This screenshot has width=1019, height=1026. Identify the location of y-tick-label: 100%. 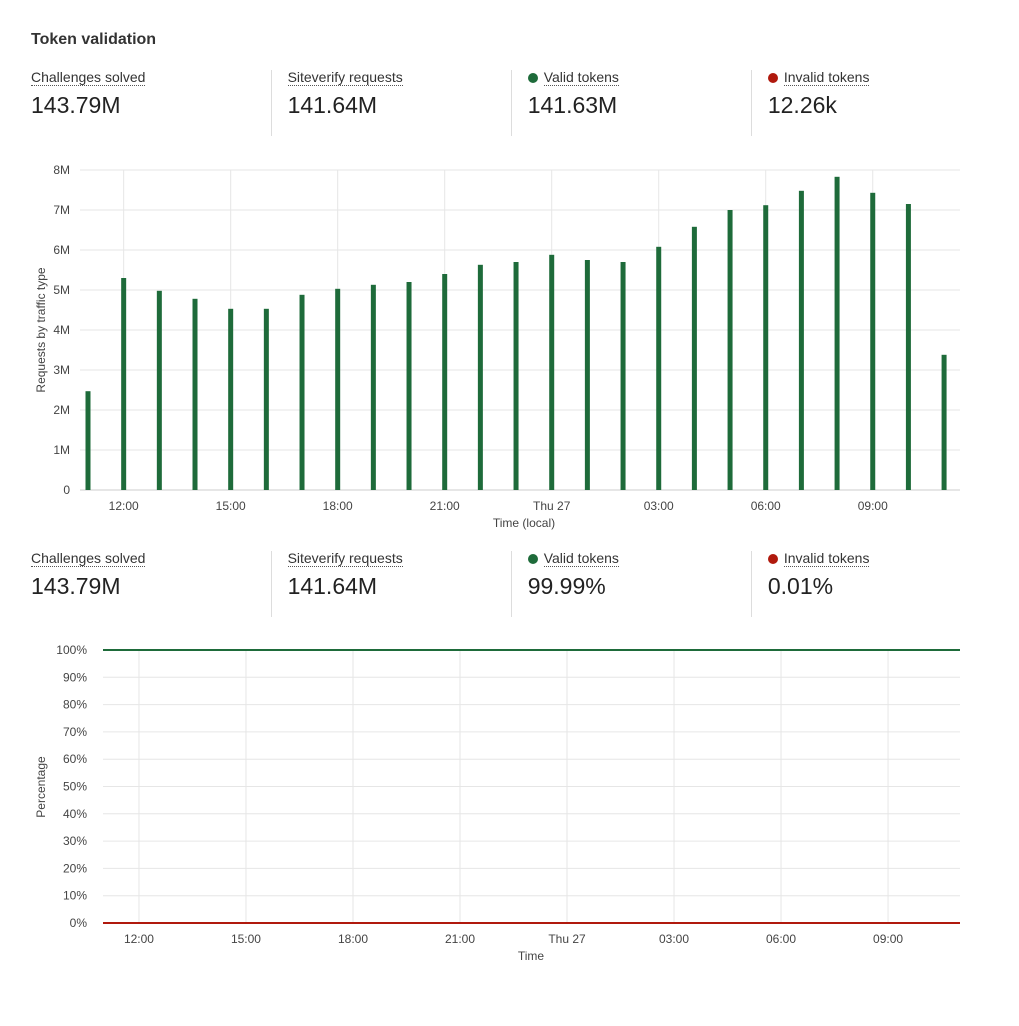
(71, 650).